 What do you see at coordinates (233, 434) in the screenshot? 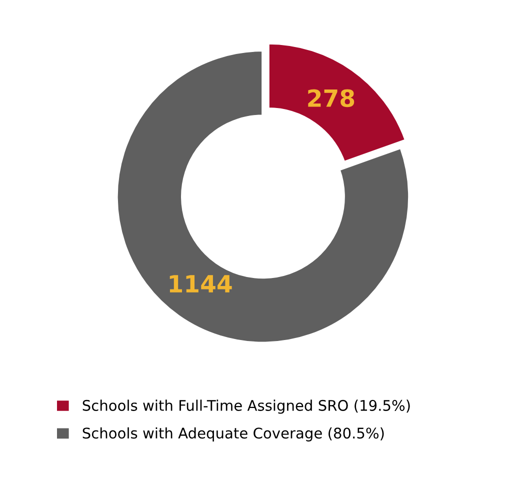
I see `legend-label: Schools with Adequate Coverage (80.5%)` at bounding box center [233, 434].